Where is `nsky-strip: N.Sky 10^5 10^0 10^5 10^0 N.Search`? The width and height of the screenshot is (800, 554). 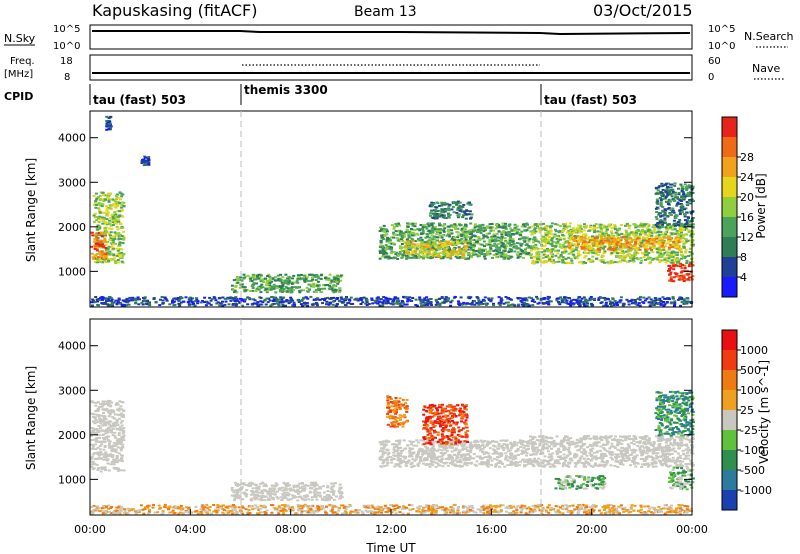 nsky-strip: N.Sky 10^5 10^0 10^5 10^0 N.Search is located at coordinates (399, 38).